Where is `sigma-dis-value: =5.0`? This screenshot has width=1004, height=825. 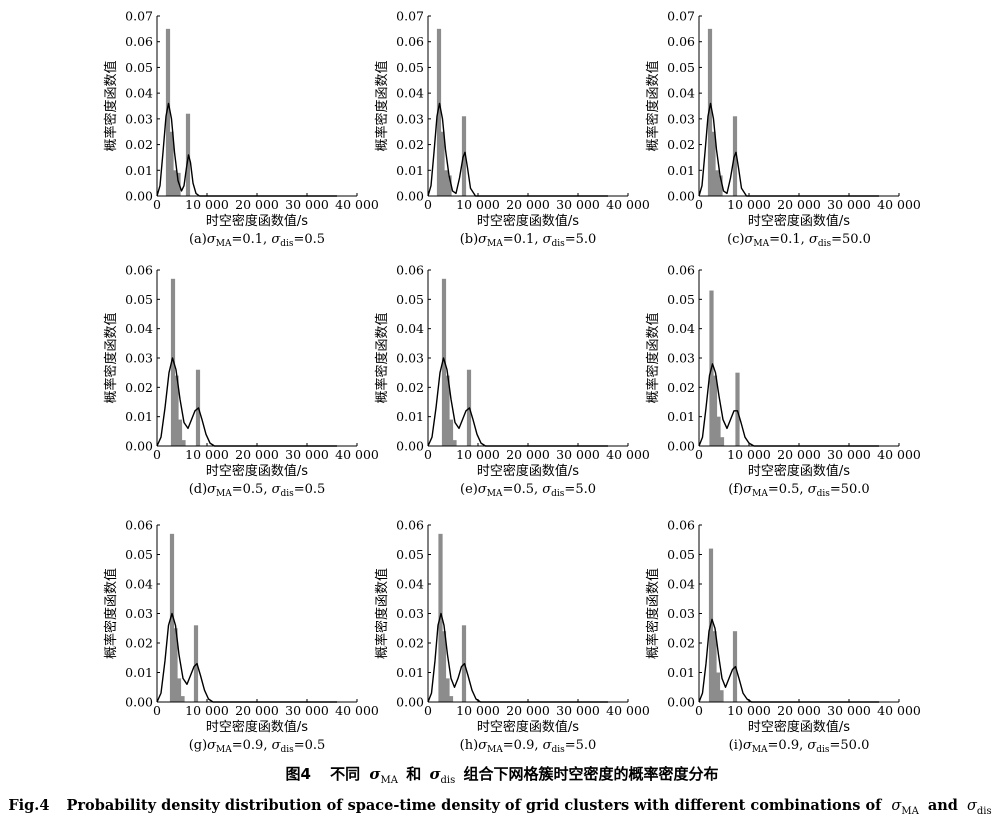 sigma-dis-value: =5.0 is located at coordinates (581, 239).